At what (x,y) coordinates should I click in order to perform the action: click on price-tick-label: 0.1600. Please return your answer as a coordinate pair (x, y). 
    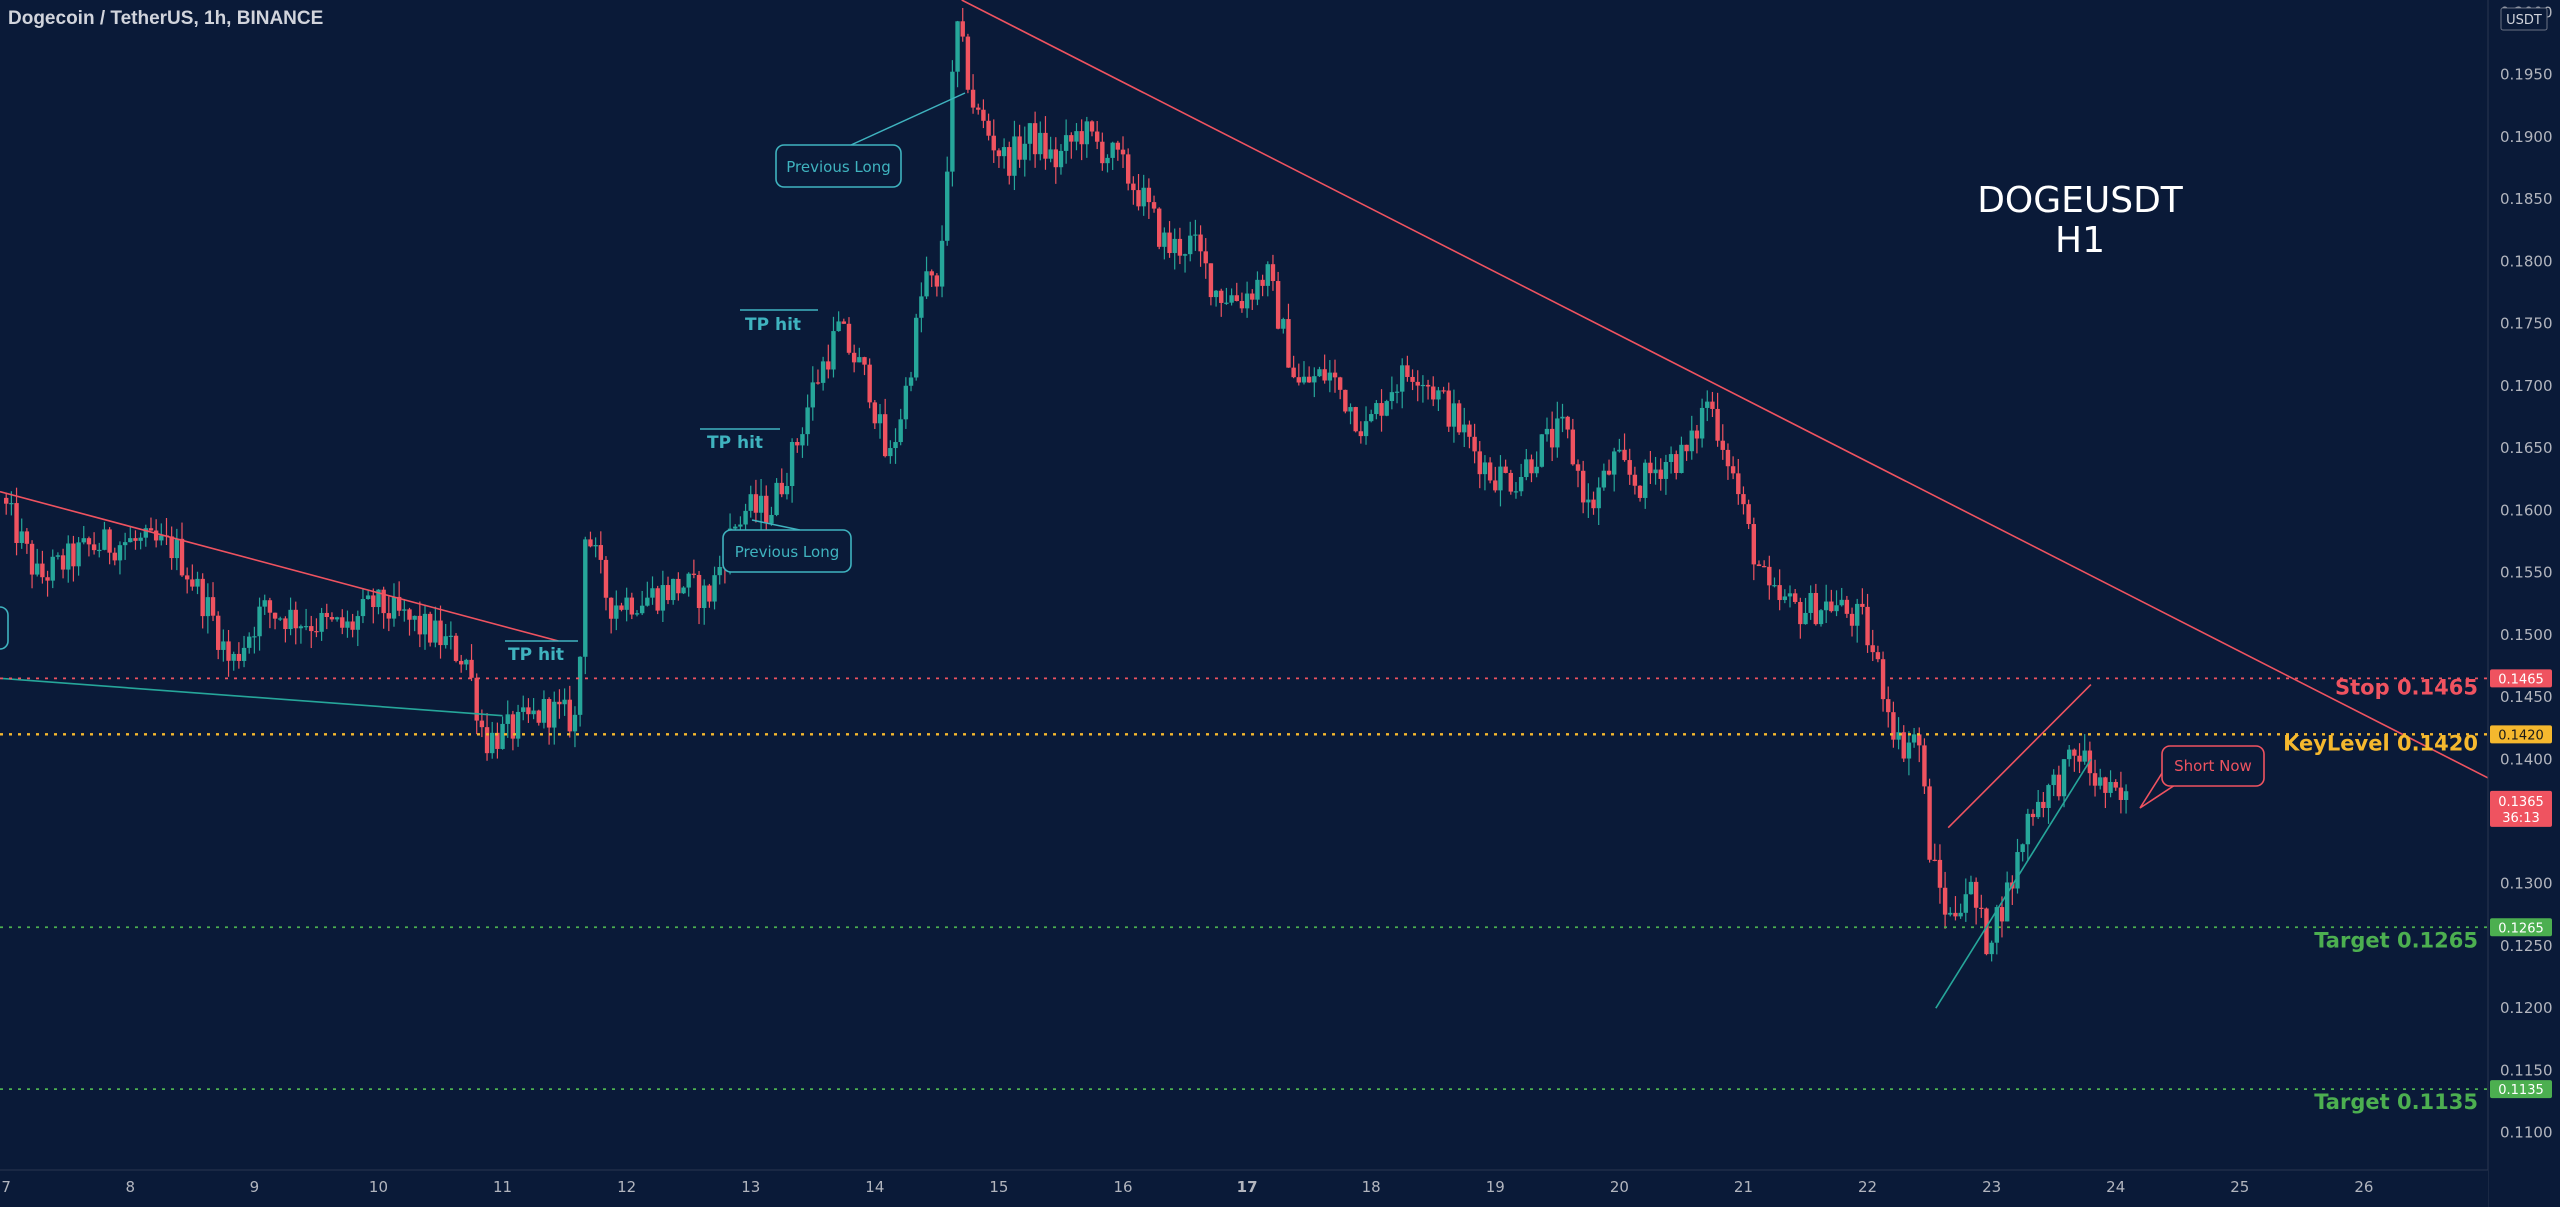
    Looking at the image, I should click on (2526, 510).